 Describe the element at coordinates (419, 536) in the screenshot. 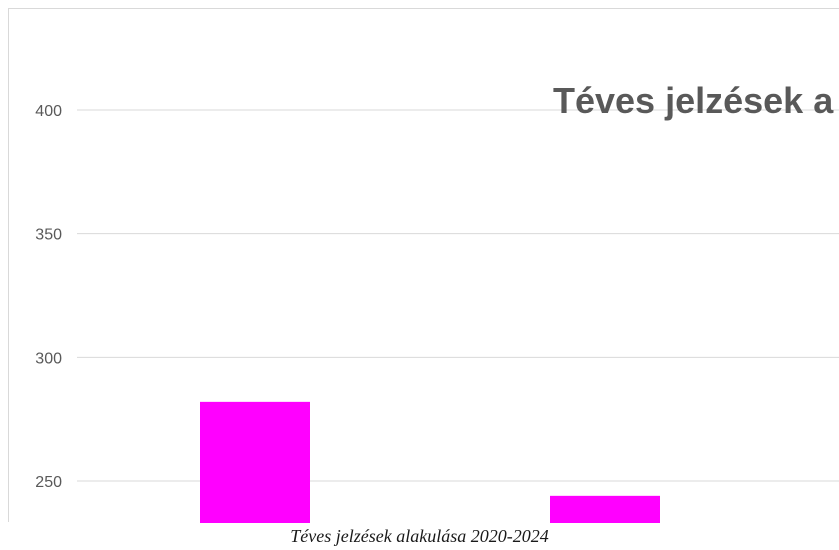

I see `figure-caption: Téves jelzések alakulása 2020-2024` at that location.